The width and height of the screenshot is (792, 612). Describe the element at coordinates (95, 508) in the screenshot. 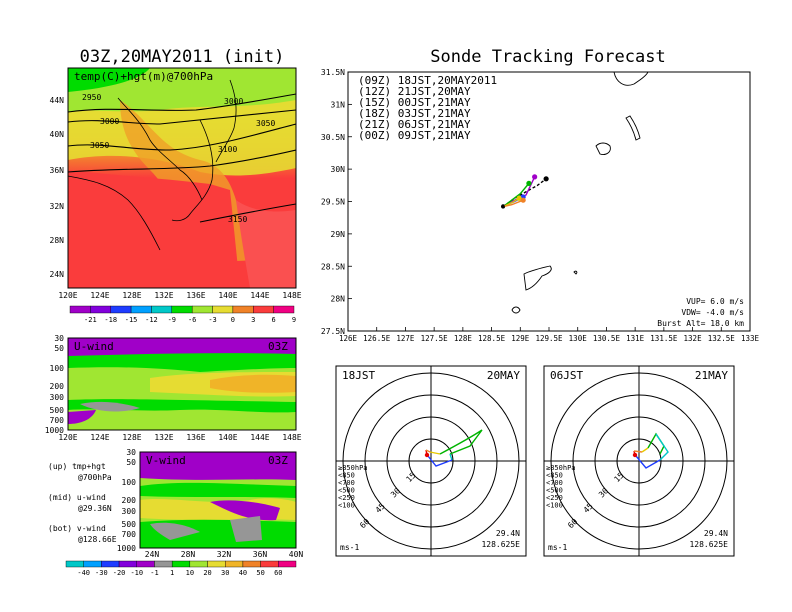

I see `note-mid-level: @29.36N` at that location.